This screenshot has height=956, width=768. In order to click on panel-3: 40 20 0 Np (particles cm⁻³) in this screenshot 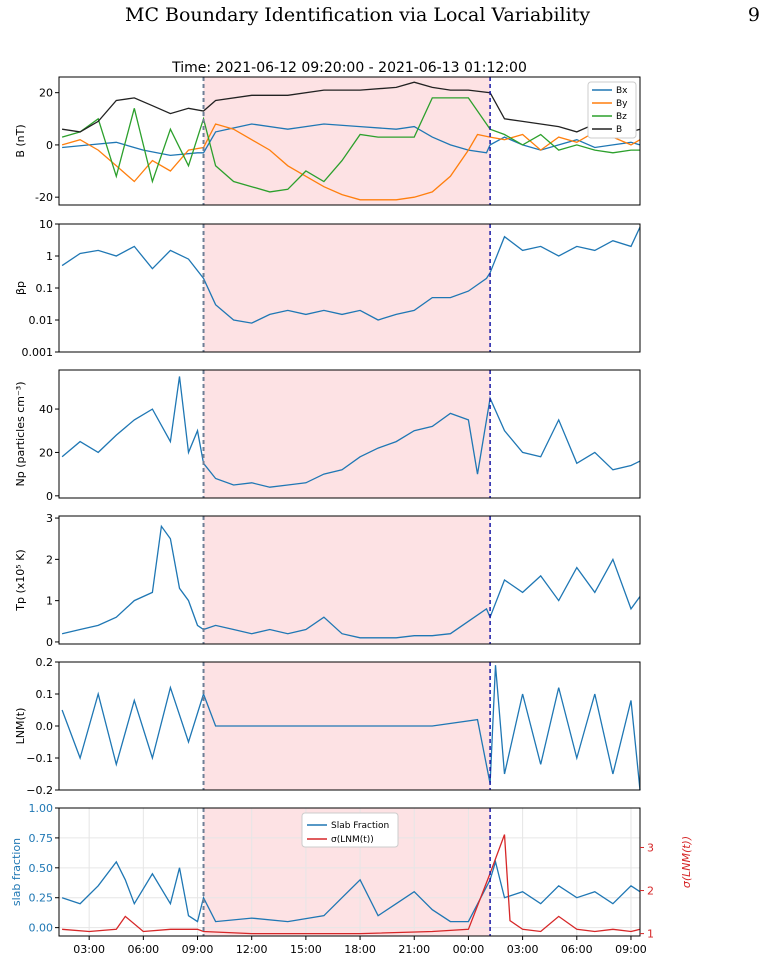, I will do `click(327, 436)`.